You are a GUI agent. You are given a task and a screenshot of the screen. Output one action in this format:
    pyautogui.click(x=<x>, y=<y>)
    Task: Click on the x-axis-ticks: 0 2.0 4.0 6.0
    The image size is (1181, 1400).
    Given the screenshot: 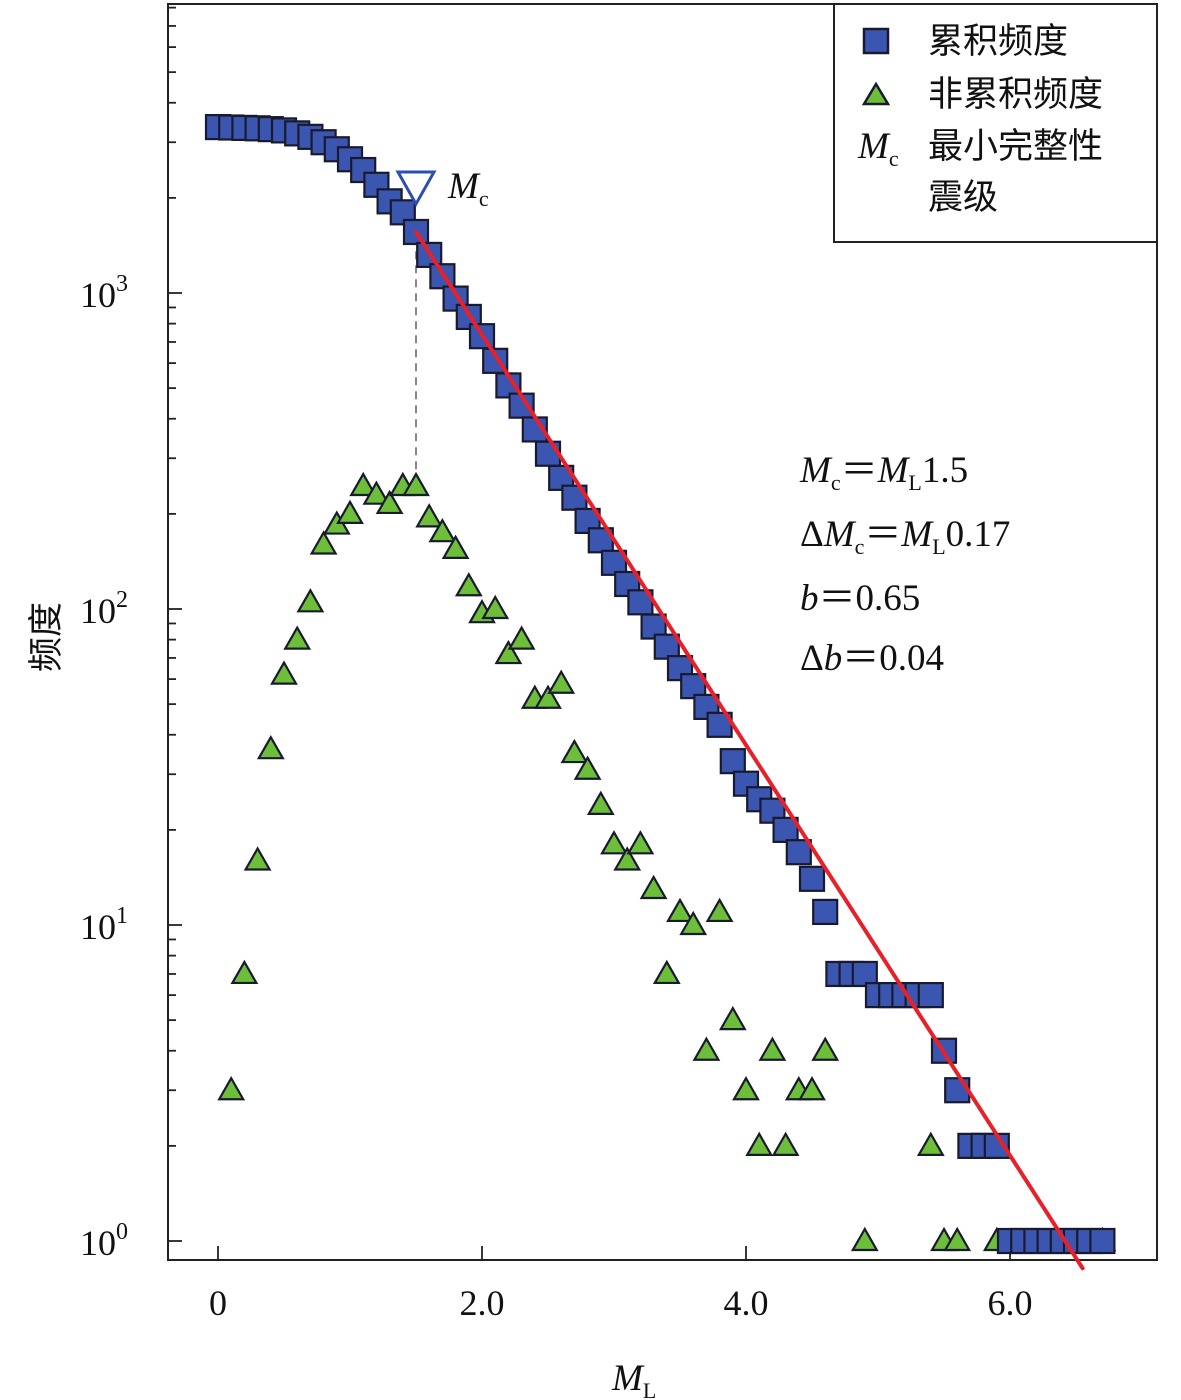 What is the action you would take?
    pyautogui.click(x=621, y=1284)
    